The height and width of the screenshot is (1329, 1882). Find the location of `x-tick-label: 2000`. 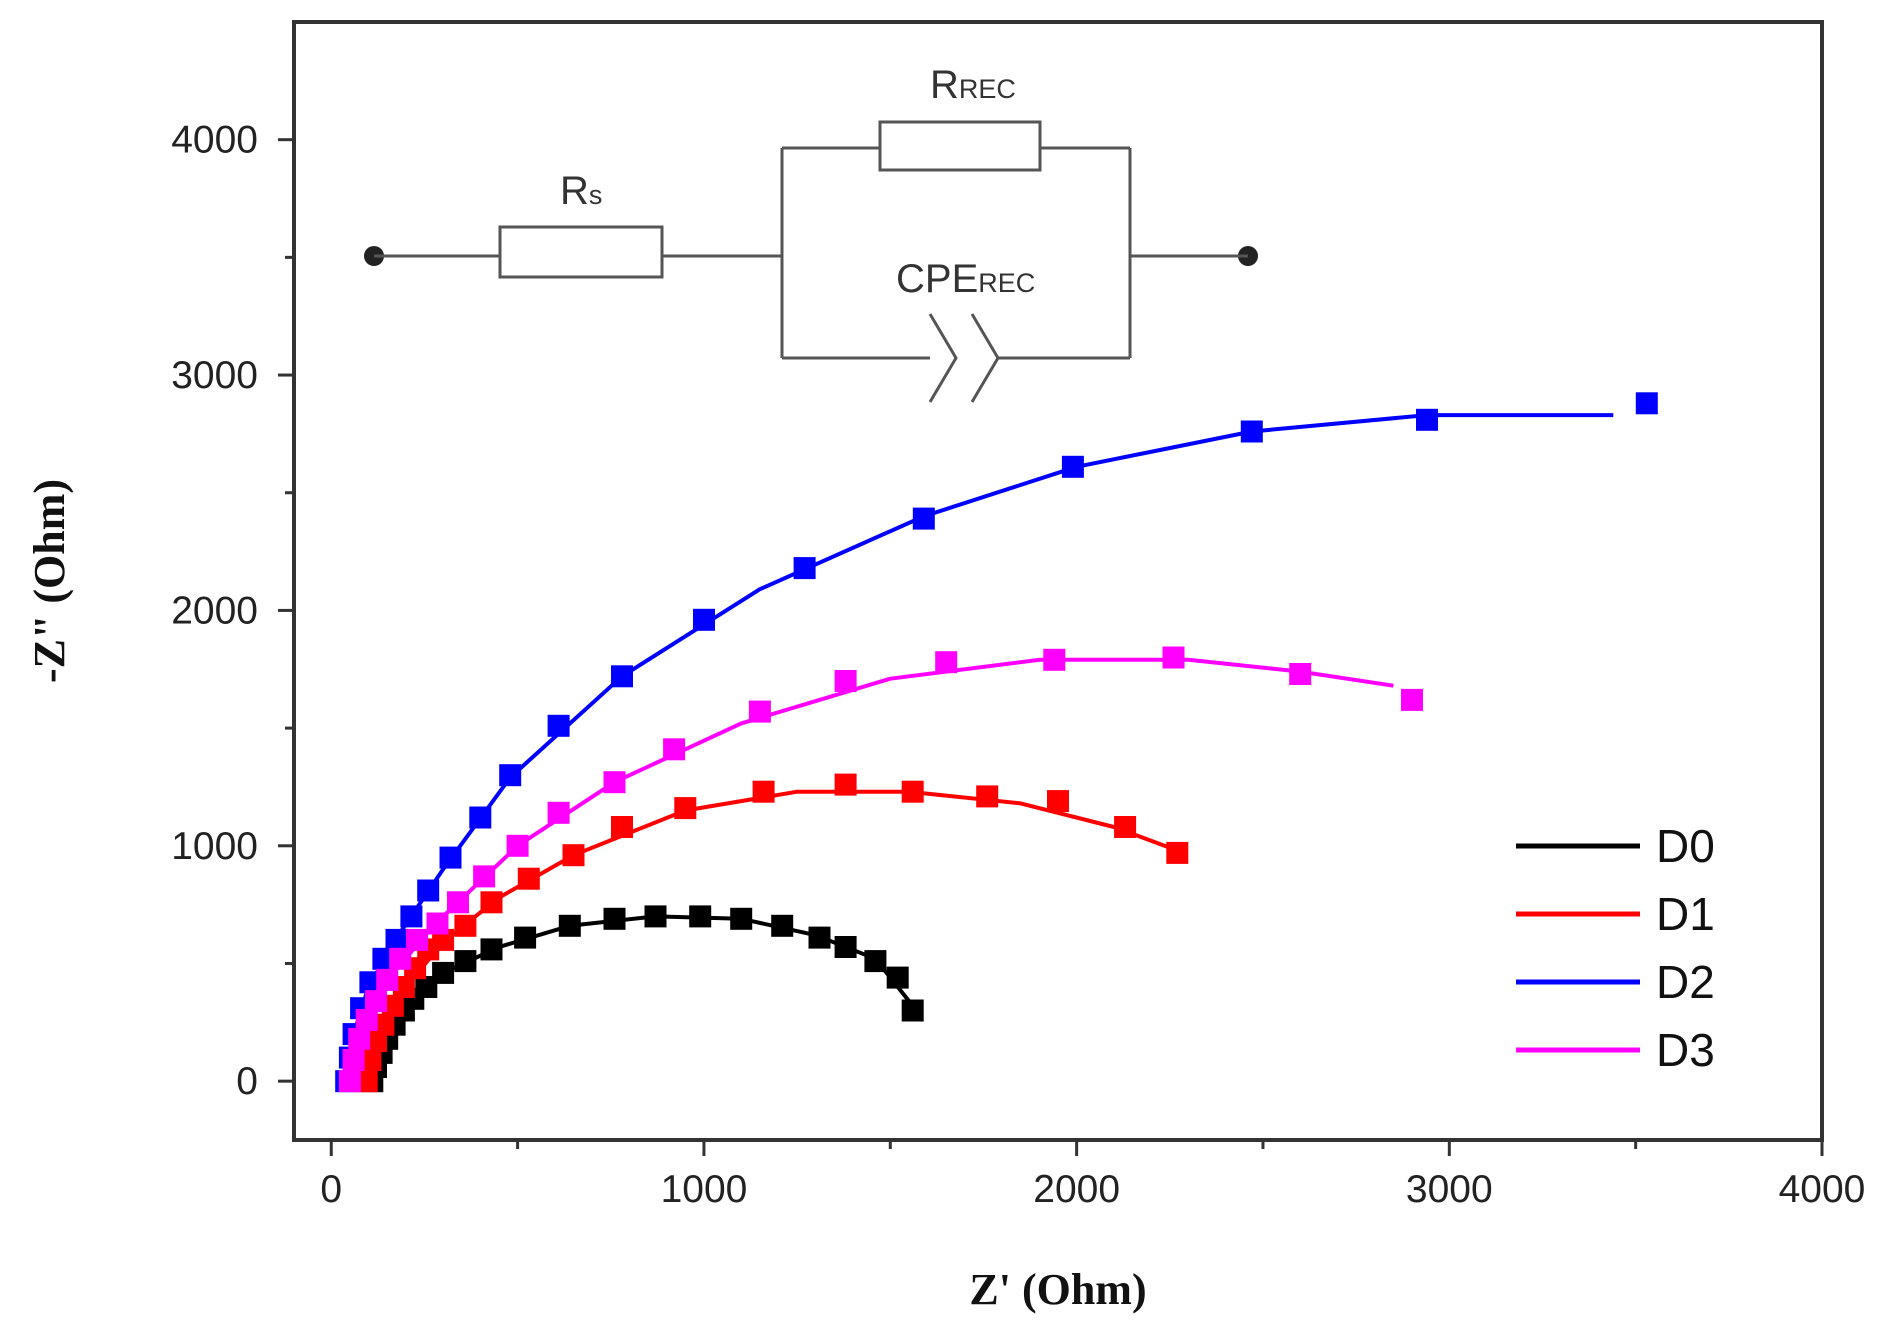

x-tick-label: 2000 is located at coordinates (1076, 1189).